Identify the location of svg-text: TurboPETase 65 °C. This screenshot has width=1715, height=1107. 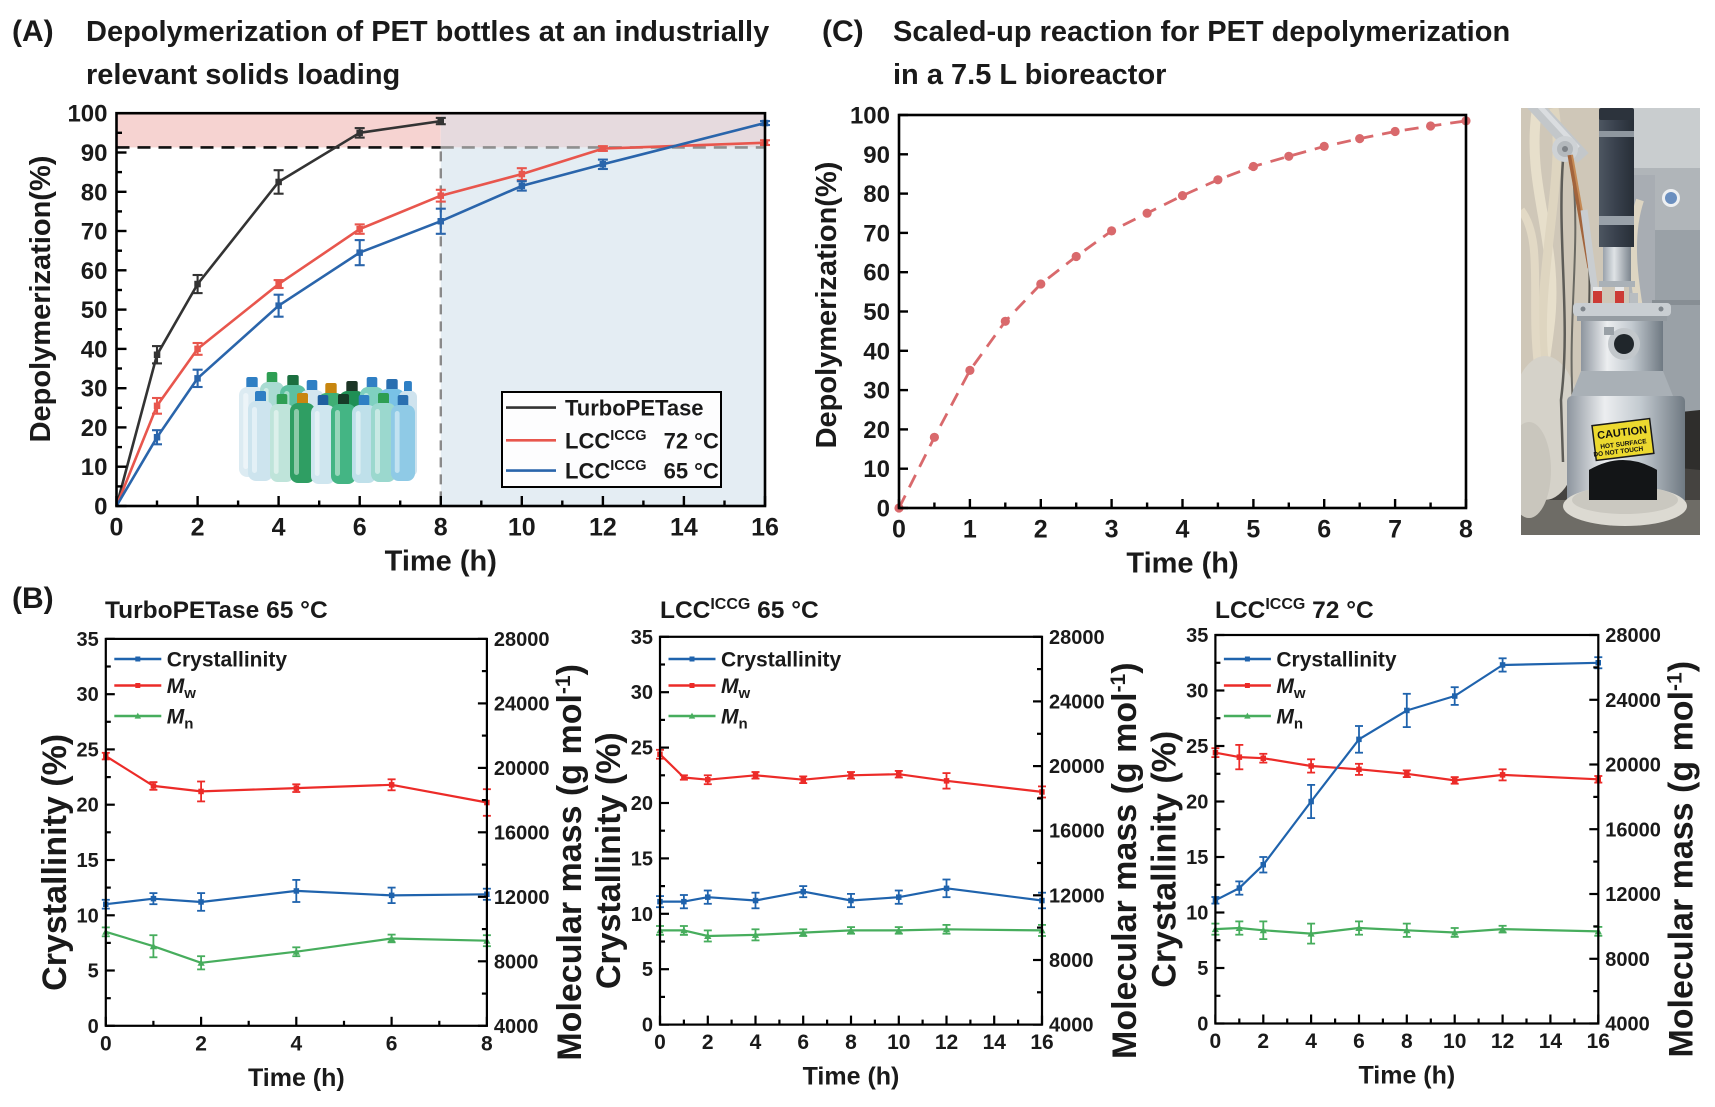
(216, 610).